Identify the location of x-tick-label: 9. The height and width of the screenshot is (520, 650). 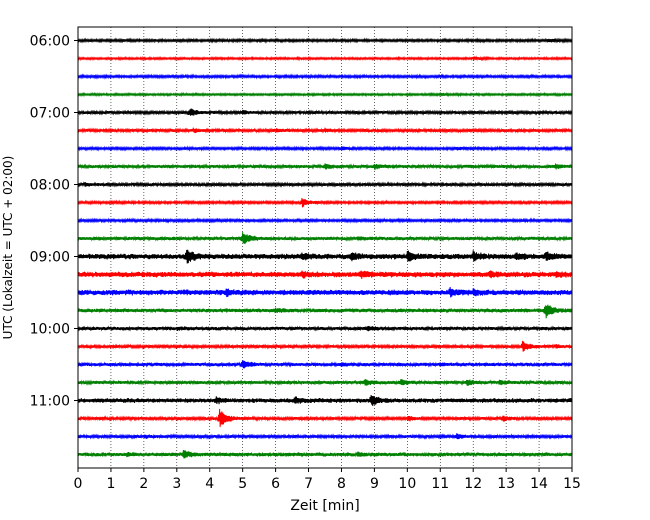
(374, 484).